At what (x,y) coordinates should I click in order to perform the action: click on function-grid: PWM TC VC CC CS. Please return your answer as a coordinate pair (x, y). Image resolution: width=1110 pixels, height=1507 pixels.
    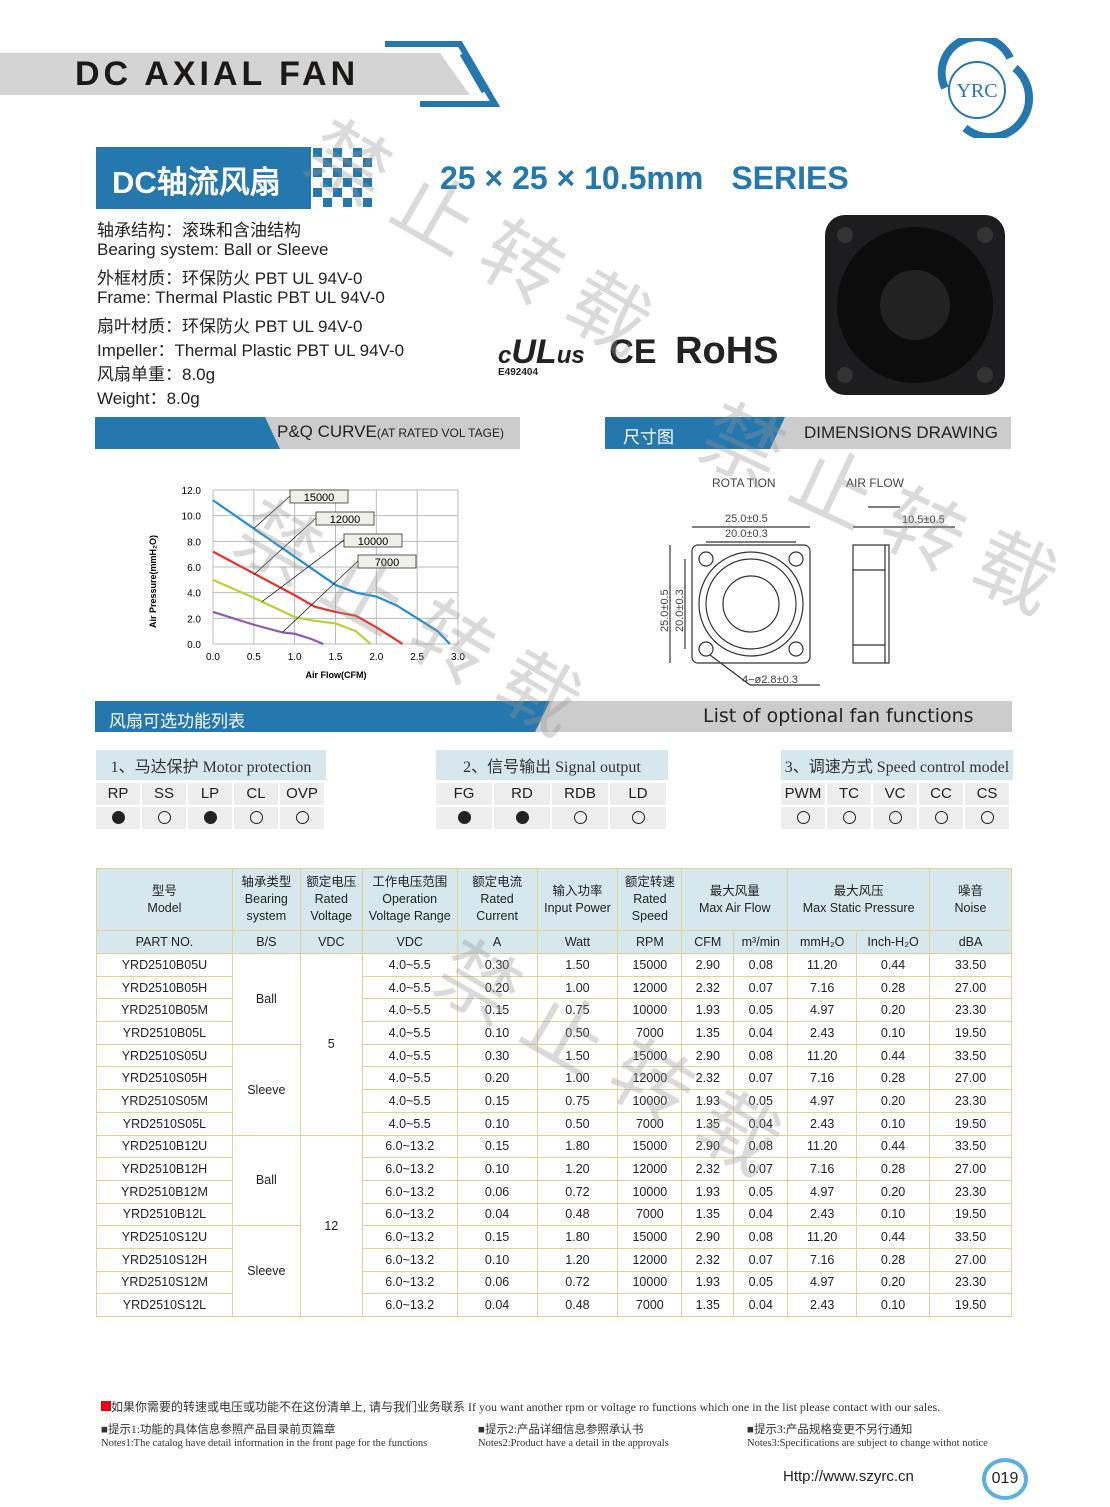
    Looking at the image, I should click on (895, 807).